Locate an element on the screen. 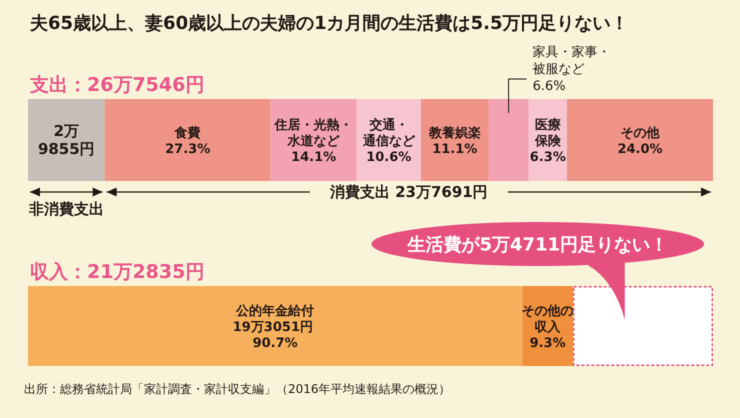 The height and width of the screenshot is (418, 740). data-label: 27.3% is located at coordinates (187, 149).